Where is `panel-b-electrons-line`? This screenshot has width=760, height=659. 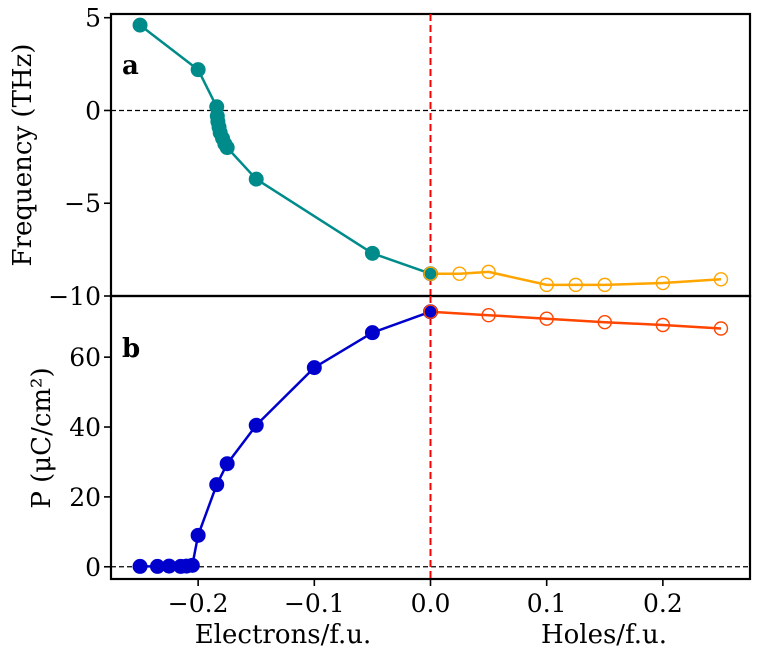
panel-b-electrons-line is located at coordinates (285, 439).